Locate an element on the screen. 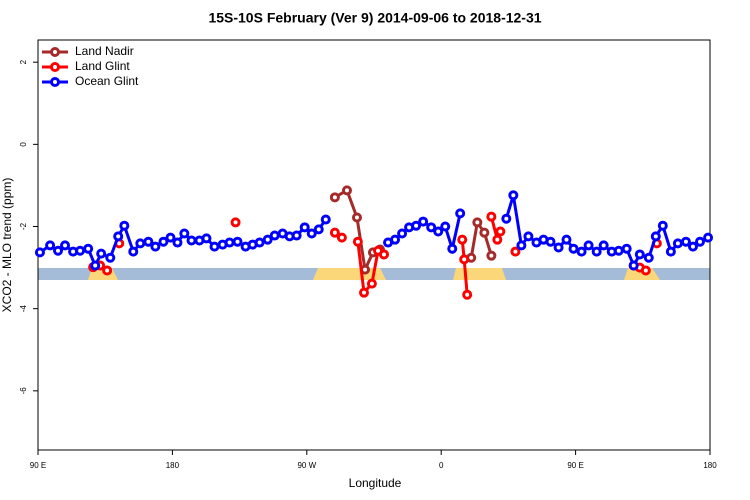 The image size is (750, 500). x-tick-label: 90 W is located at coordinates (306, 465).